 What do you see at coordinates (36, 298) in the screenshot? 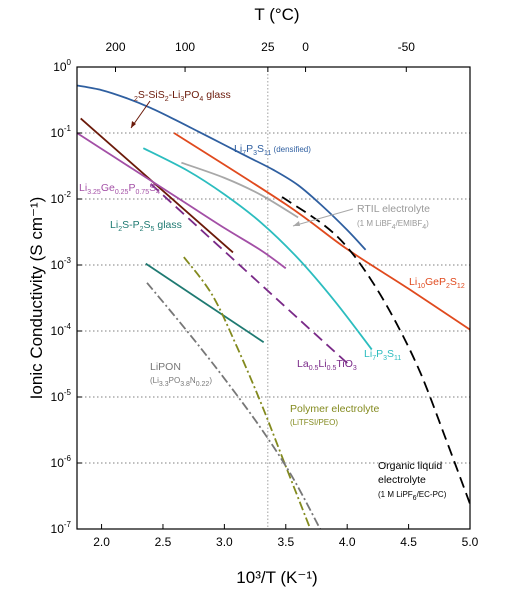
I see `y-axis-title: Ionic Conductivity (S cm⁻¹)` at bounding box center [36, 298].